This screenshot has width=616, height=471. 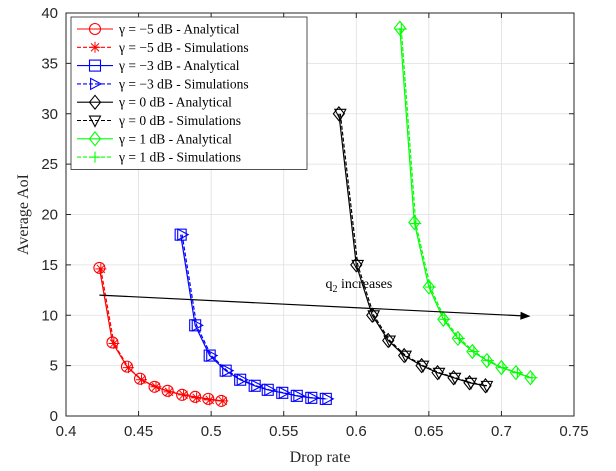 I want to click on legend-item-5: γ = 0 dB - Simulations, so click(x=159, y=120).